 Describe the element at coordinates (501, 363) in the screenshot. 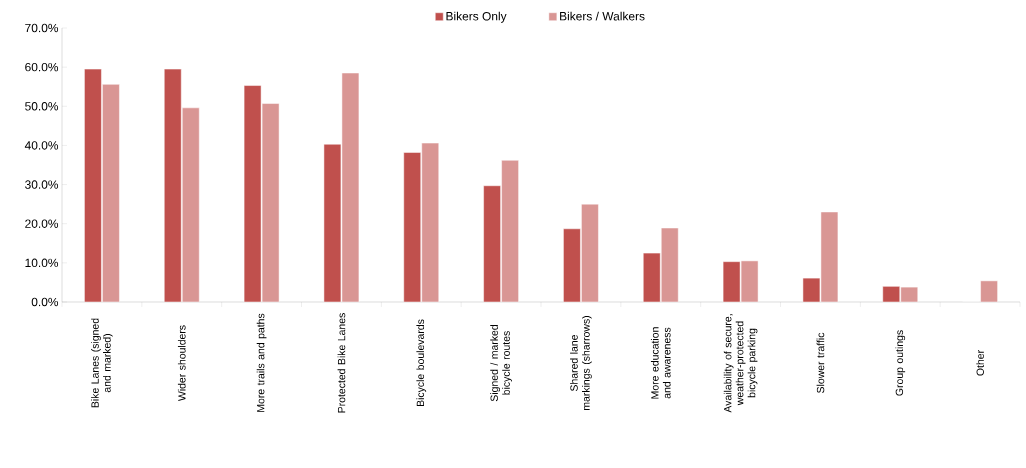

I see `x-tick-label: Signed / marked bicycle routes` at that location.